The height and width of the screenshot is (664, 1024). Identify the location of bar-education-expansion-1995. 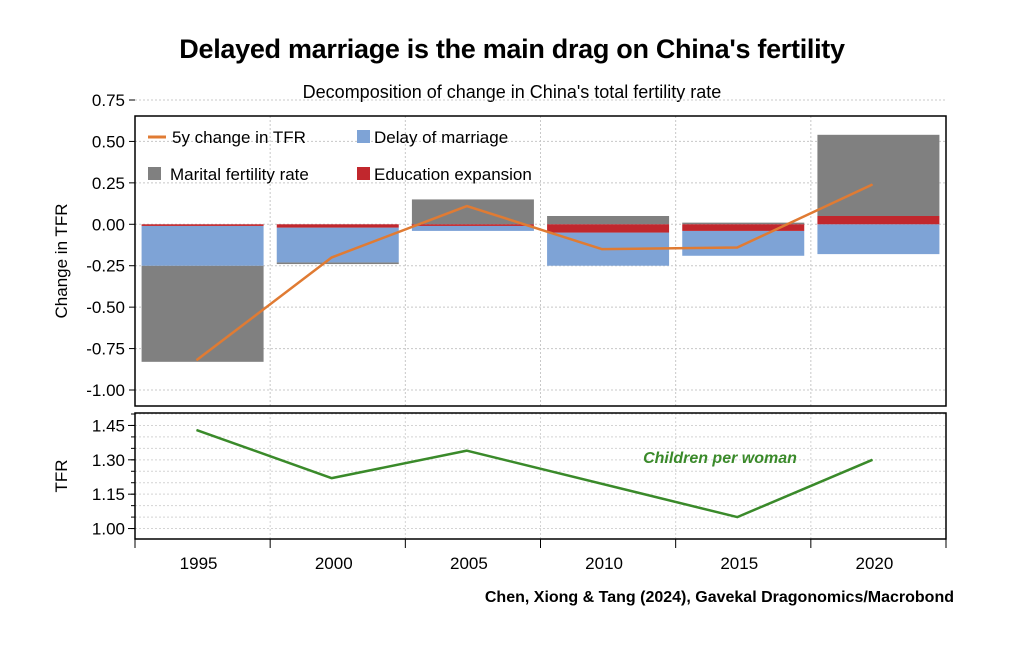
(202, 225).